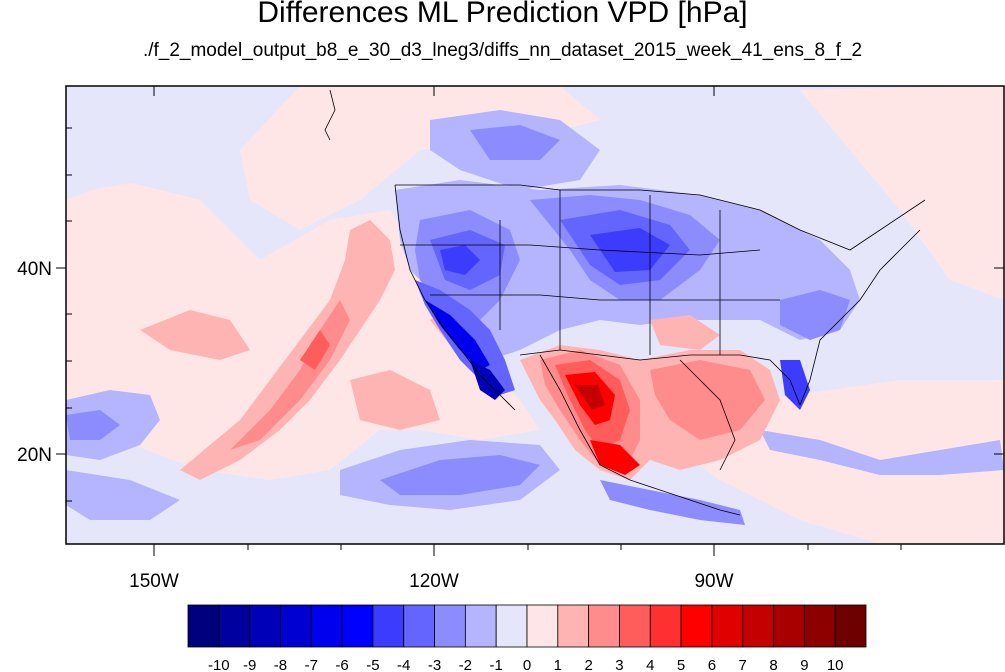 The image size is (1005, 672). Describe the element at coordinates (835, 664) in the screenshot. I see `colorbar-label: 10` at that location.